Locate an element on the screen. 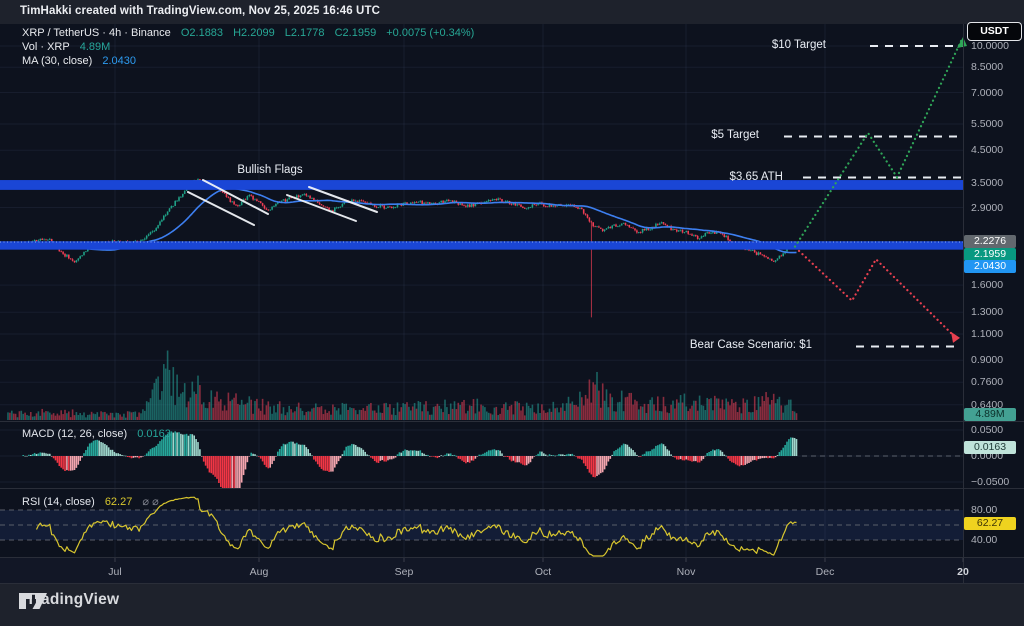 The image size is (1024, 626). macd-legend-row: MACD (12, 26, close) 0.0163 is located at coordinates (100, 434).